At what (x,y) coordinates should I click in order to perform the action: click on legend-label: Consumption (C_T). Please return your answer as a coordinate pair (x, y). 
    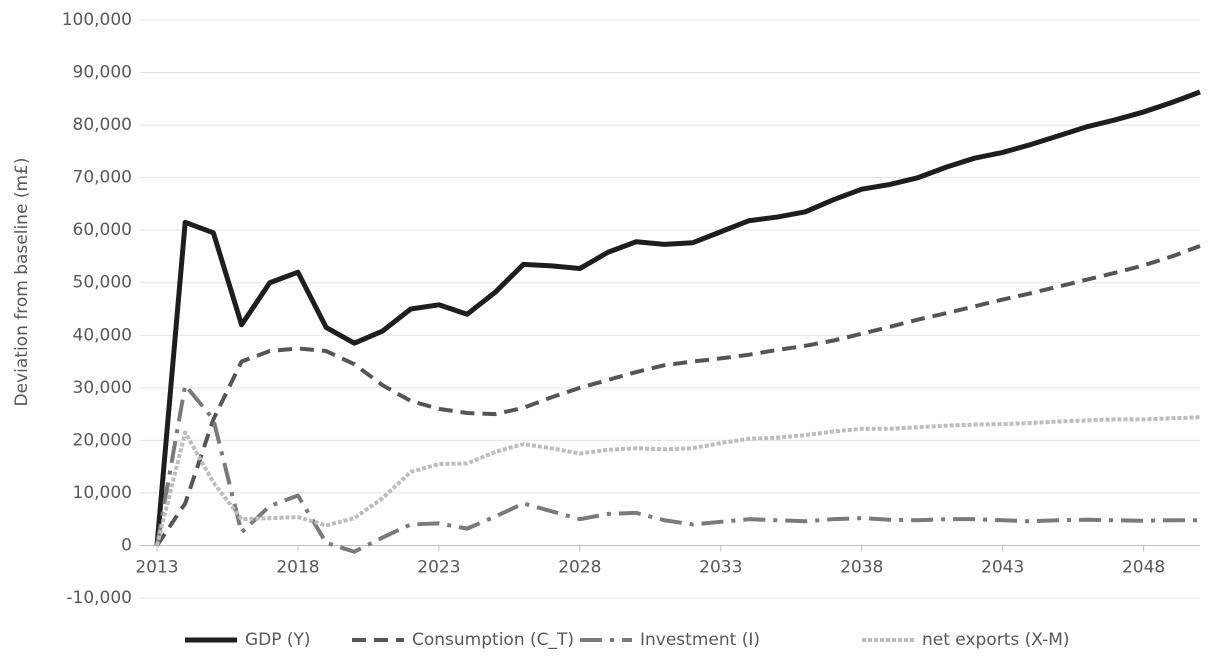
    Looking at the image, I should click on (493, 640).